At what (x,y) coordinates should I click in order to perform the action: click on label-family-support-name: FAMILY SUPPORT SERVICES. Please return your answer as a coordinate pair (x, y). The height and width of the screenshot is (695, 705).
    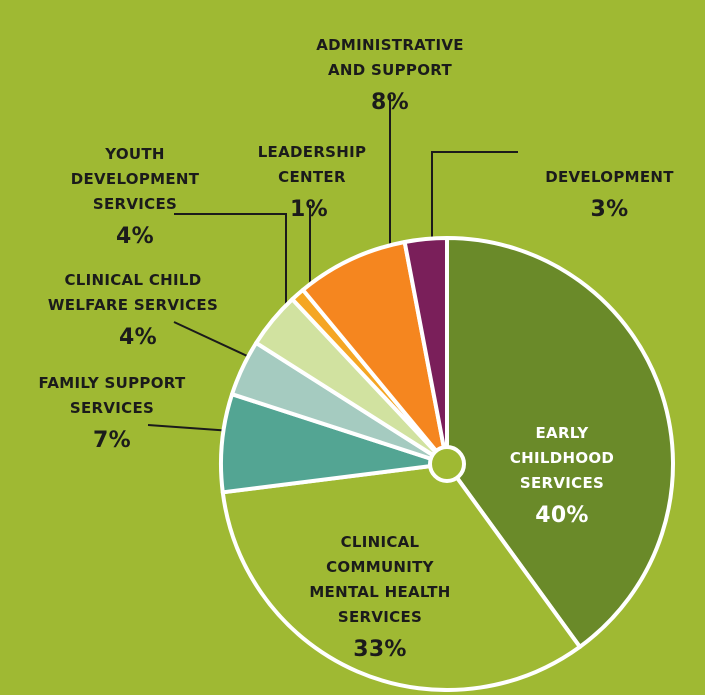
    Looking at the image, I should click on (112, 395).